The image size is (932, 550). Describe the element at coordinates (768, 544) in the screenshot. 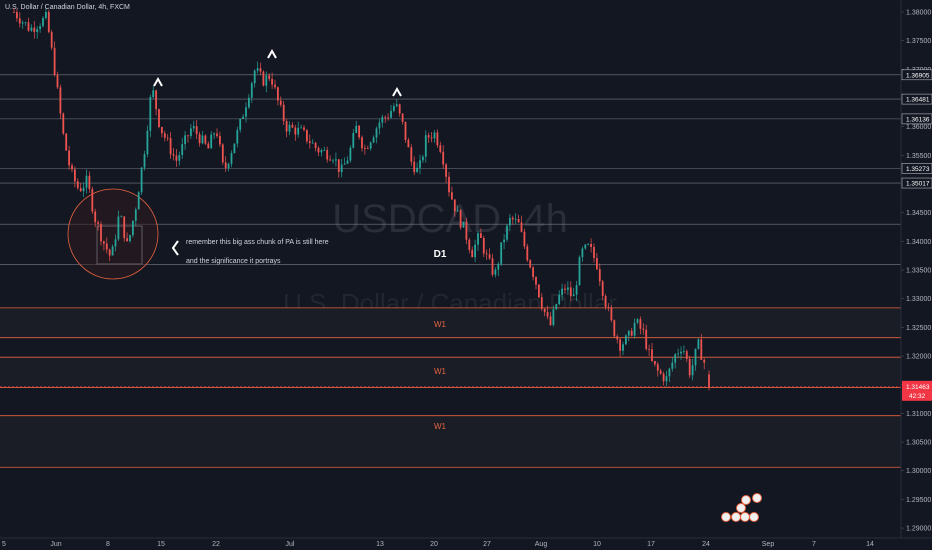

I see `time-label: Sep` at that location.